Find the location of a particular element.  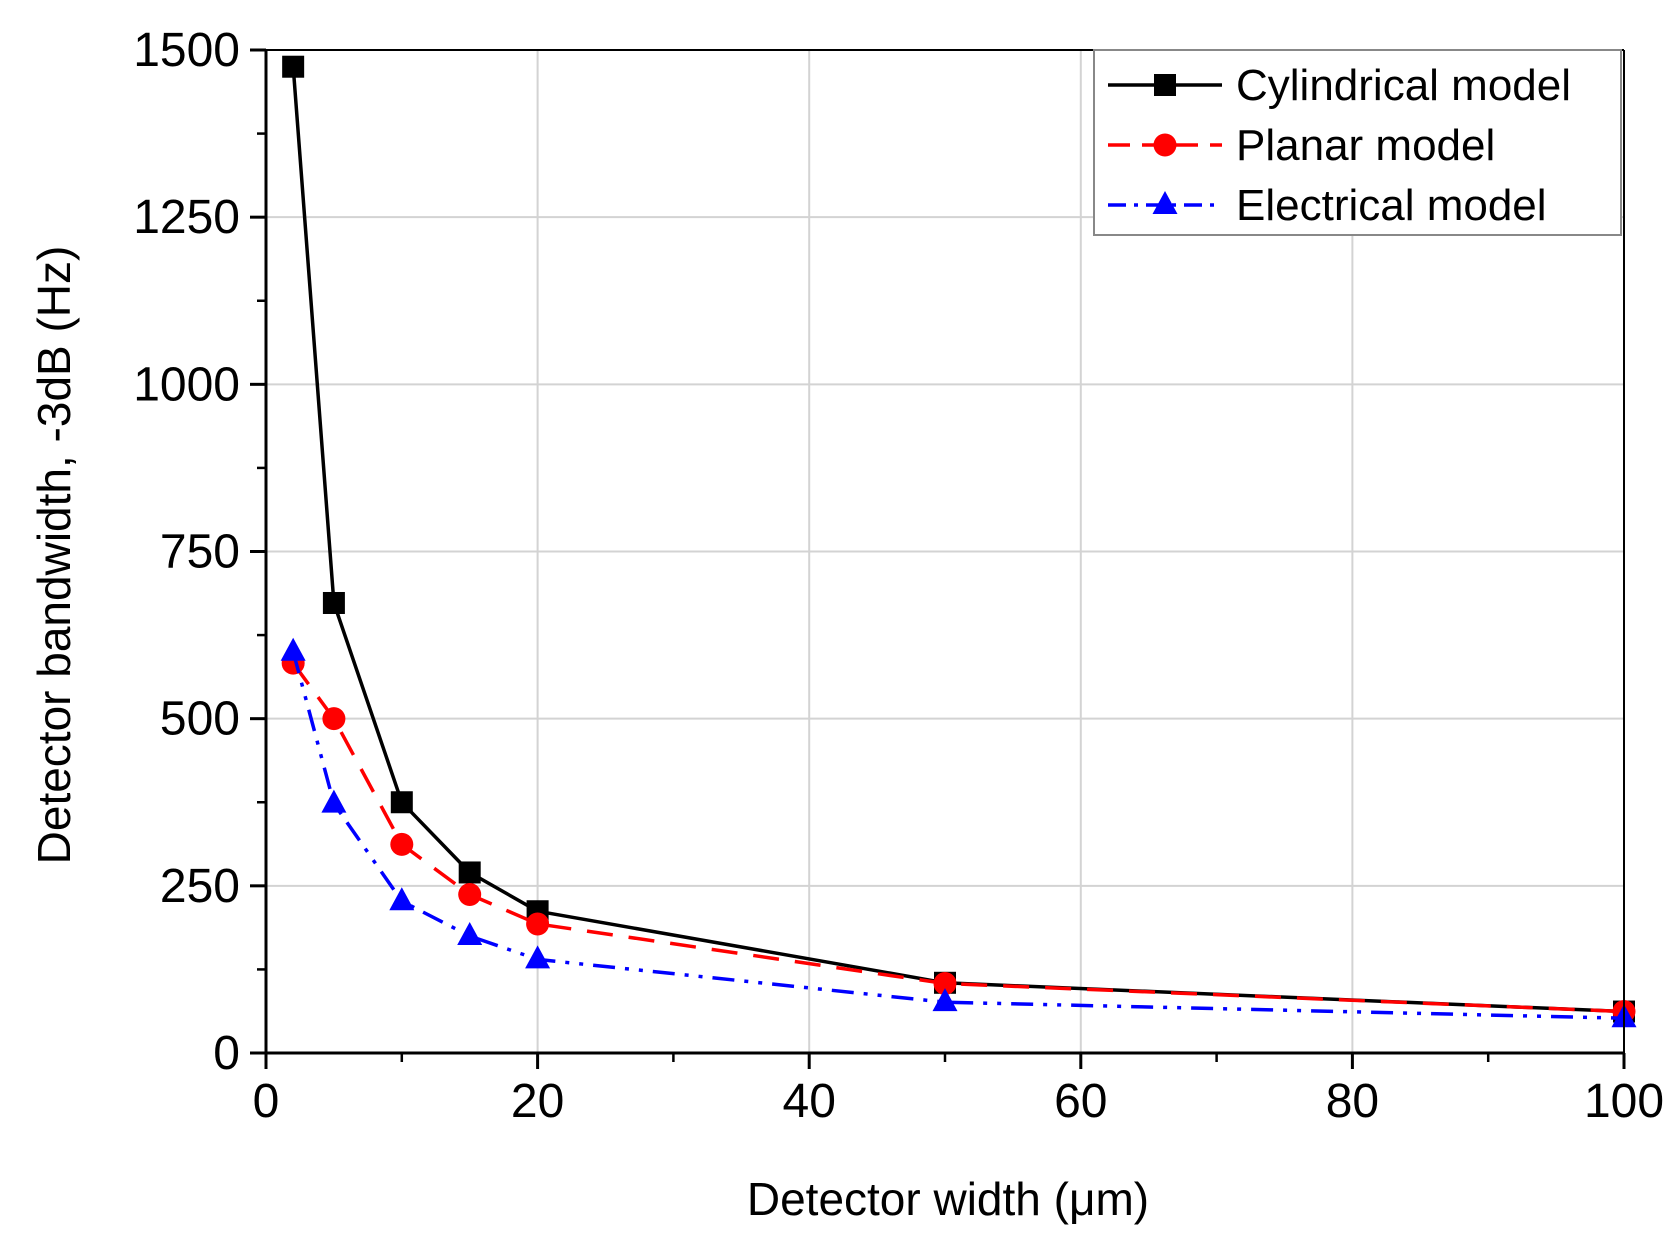

x-axis-title: Detector width (μm) is located at coordinates (948, 1199).